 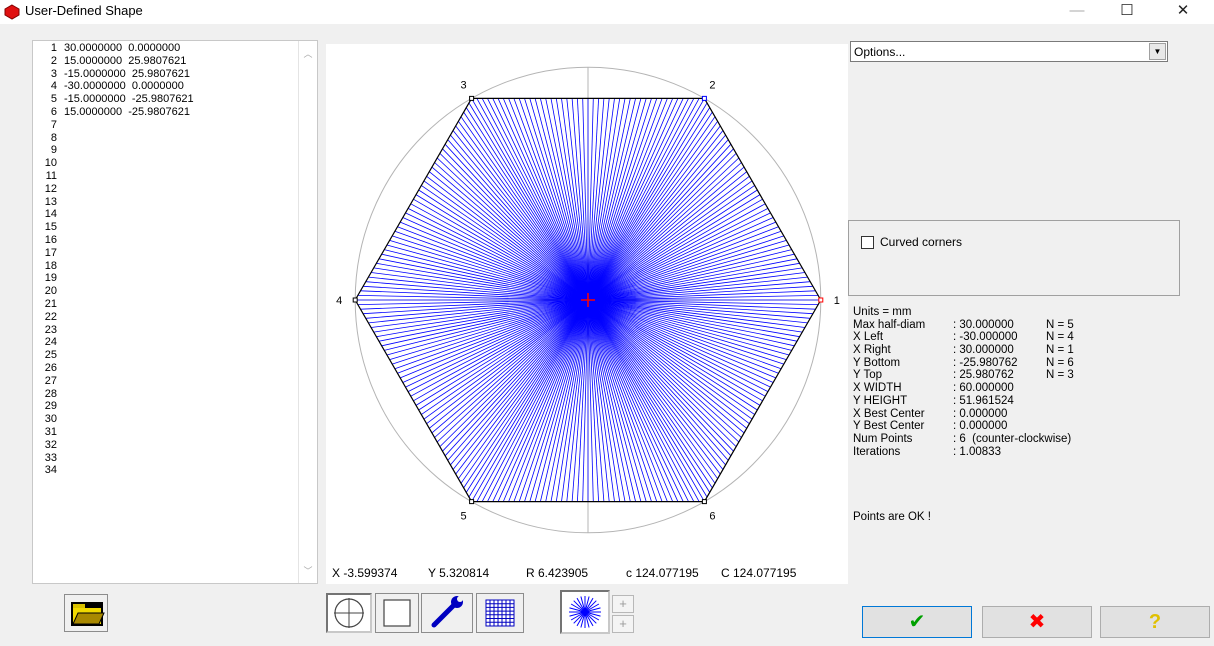 What do you see at coordinates (880, 400) in the screenshot?
I see `info-label: Y HEIGHT` at bounding box center [880, 400].